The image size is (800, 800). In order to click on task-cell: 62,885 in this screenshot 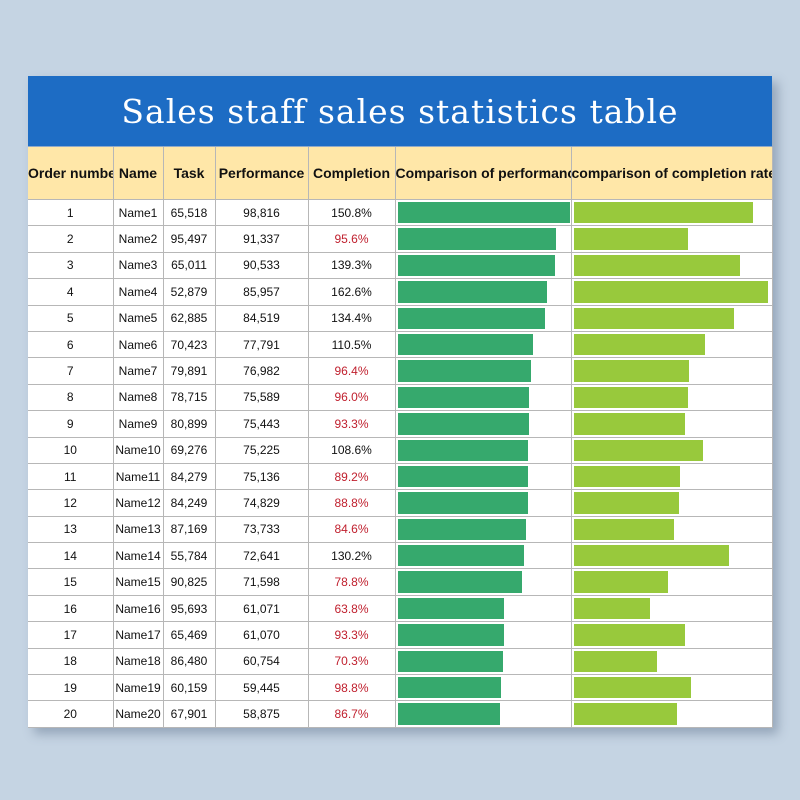, I will do `click(189, 318)`.